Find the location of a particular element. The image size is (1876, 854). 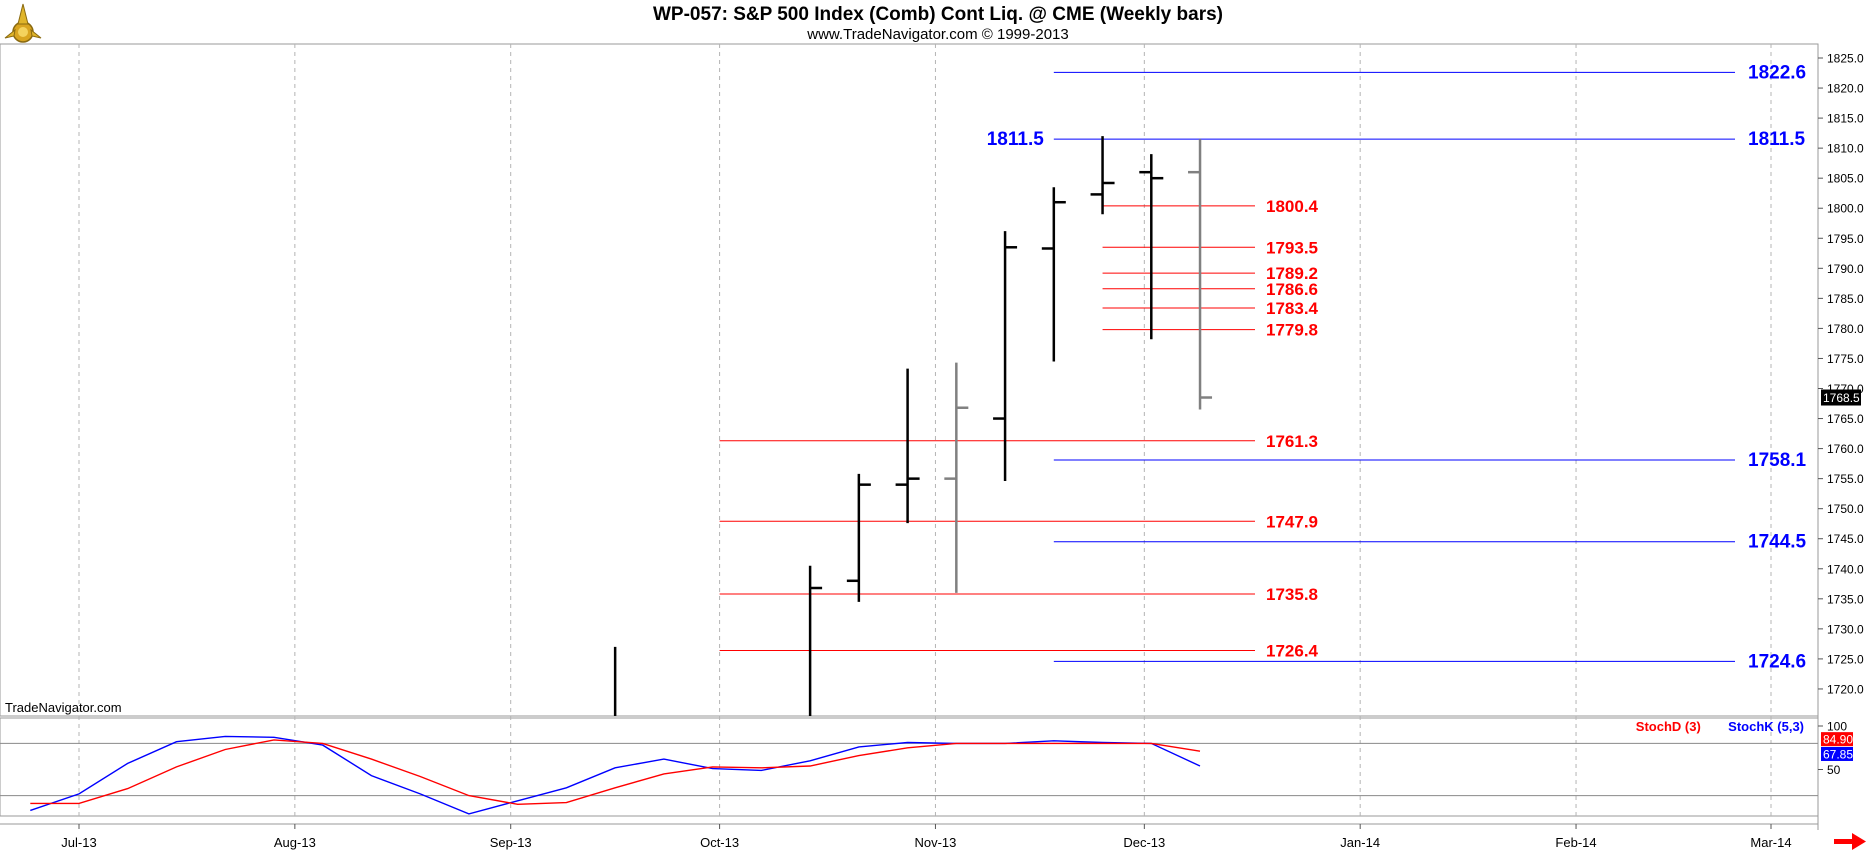

fib-level-left-label-blue: 1811.5 is located at coordinates (1015, 139).